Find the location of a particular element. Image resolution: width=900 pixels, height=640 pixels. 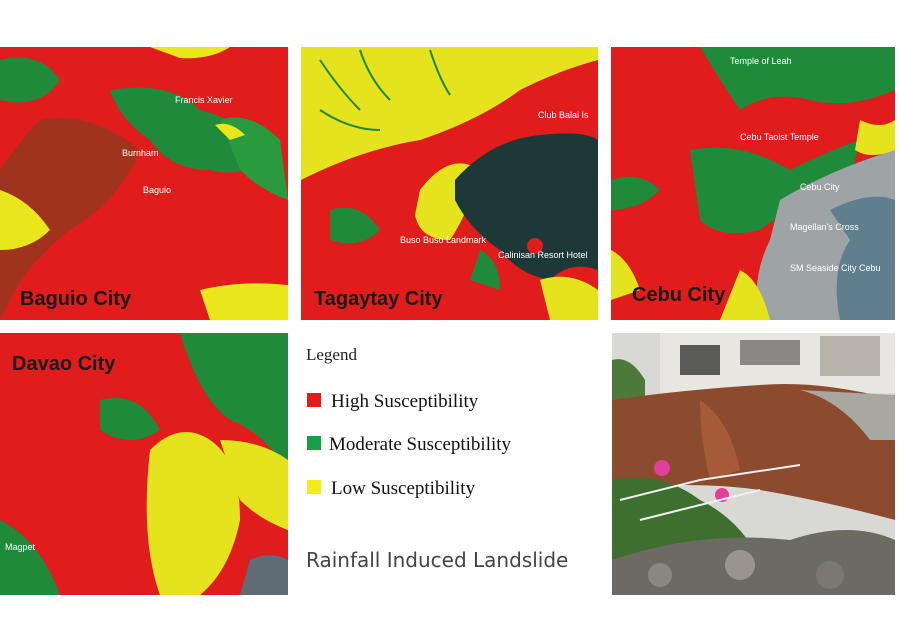

place-label: Baguio is located at coordinates (157, 190).